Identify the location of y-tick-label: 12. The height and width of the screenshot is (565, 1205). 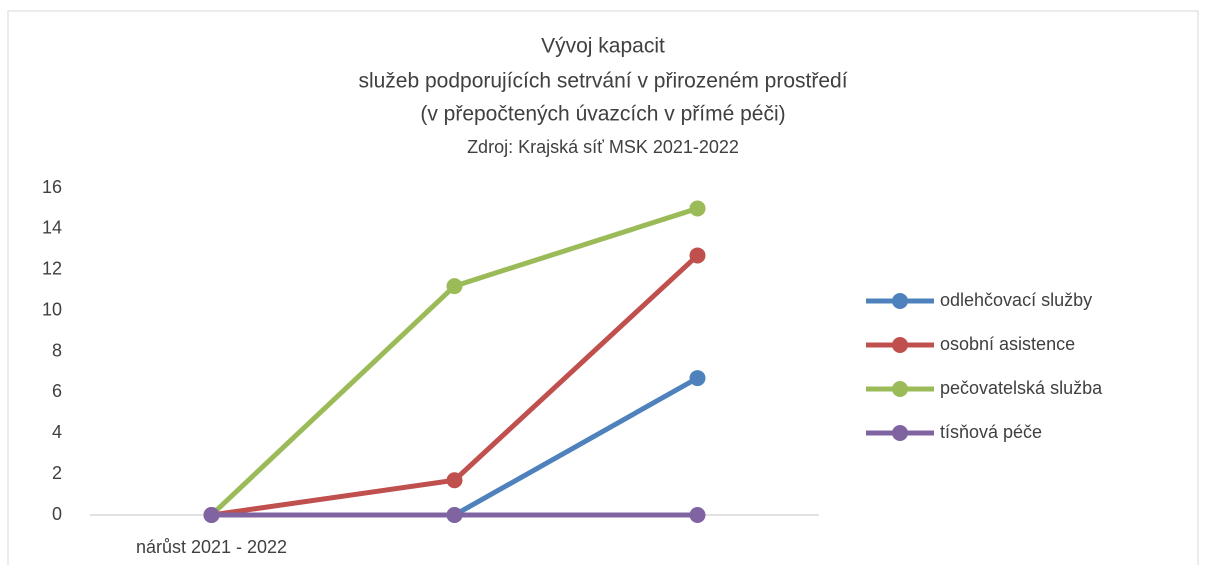
(52, 269).